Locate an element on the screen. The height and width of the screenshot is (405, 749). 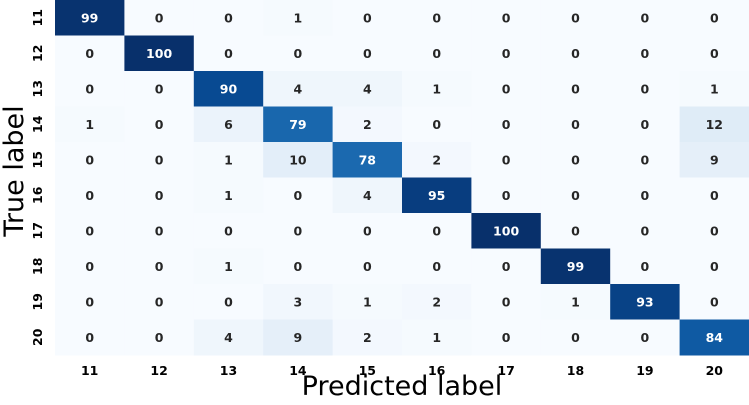
y-tick-label: 17 is located at coordinates (37, 230).